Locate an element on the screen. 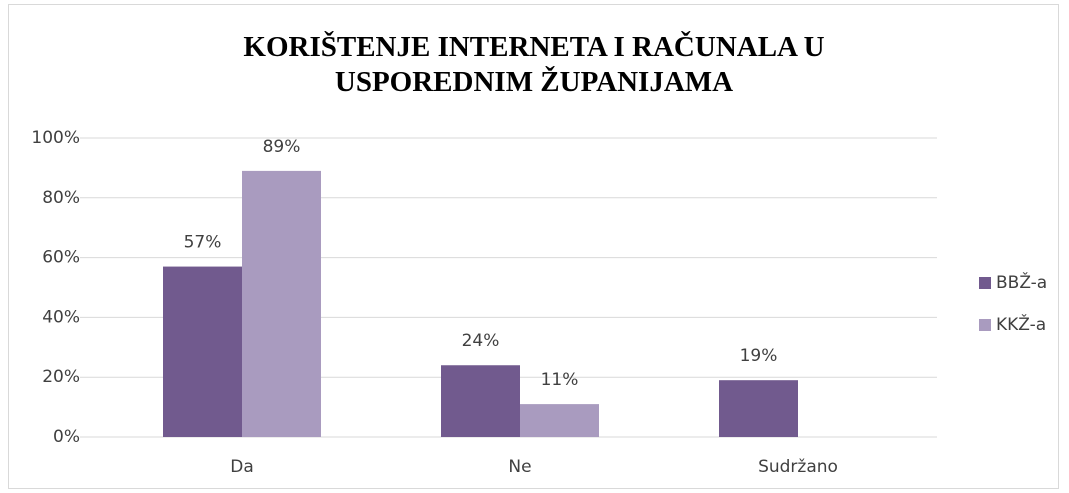  data-label: 57% is located at coordinates (203, 243).